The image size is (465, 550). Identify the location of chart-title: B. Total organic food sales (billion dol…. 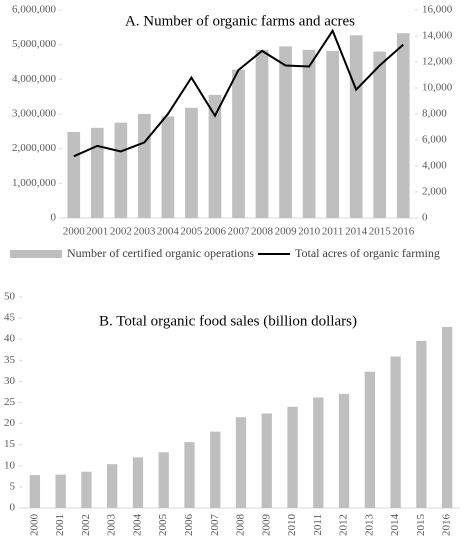
(228, 321).